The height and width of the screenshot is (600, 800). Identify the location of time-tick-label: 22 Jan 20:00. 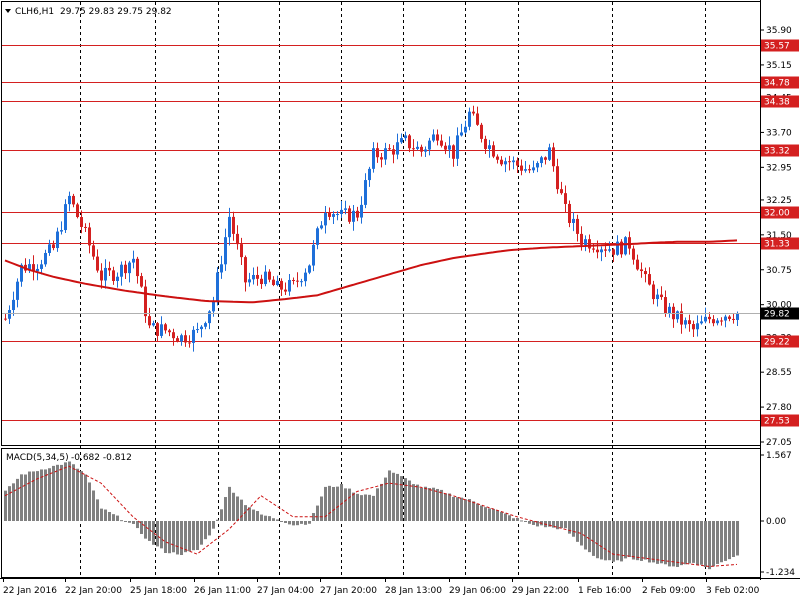
(93, 591).